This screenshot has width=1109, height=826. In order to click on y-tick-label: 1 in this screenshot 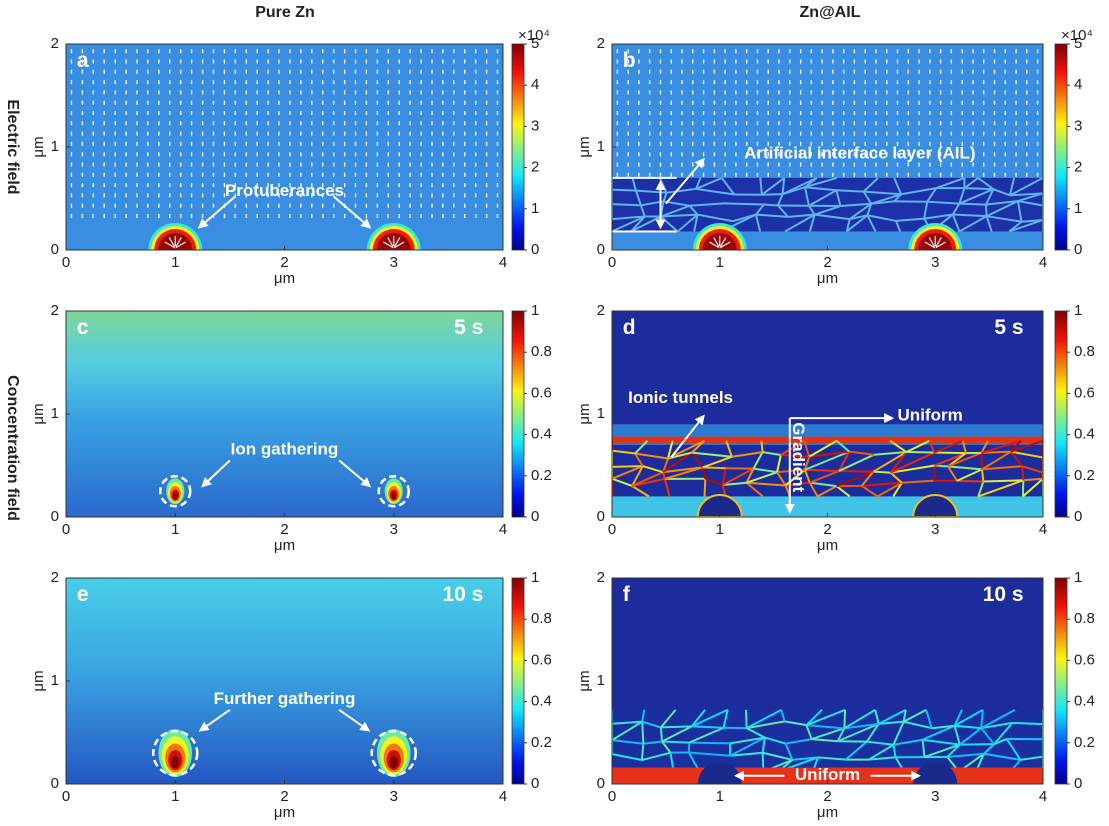, I will do `click(55, 146)`.